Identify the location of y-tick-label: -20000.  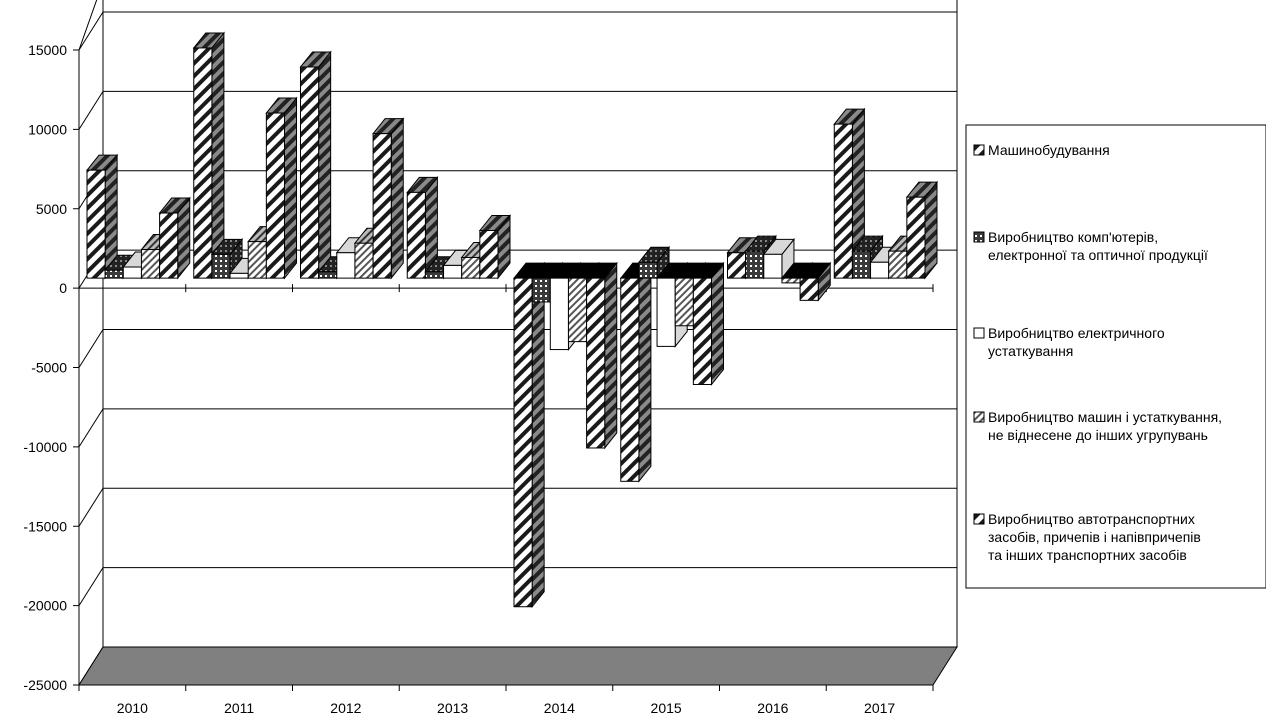
(45, 606).